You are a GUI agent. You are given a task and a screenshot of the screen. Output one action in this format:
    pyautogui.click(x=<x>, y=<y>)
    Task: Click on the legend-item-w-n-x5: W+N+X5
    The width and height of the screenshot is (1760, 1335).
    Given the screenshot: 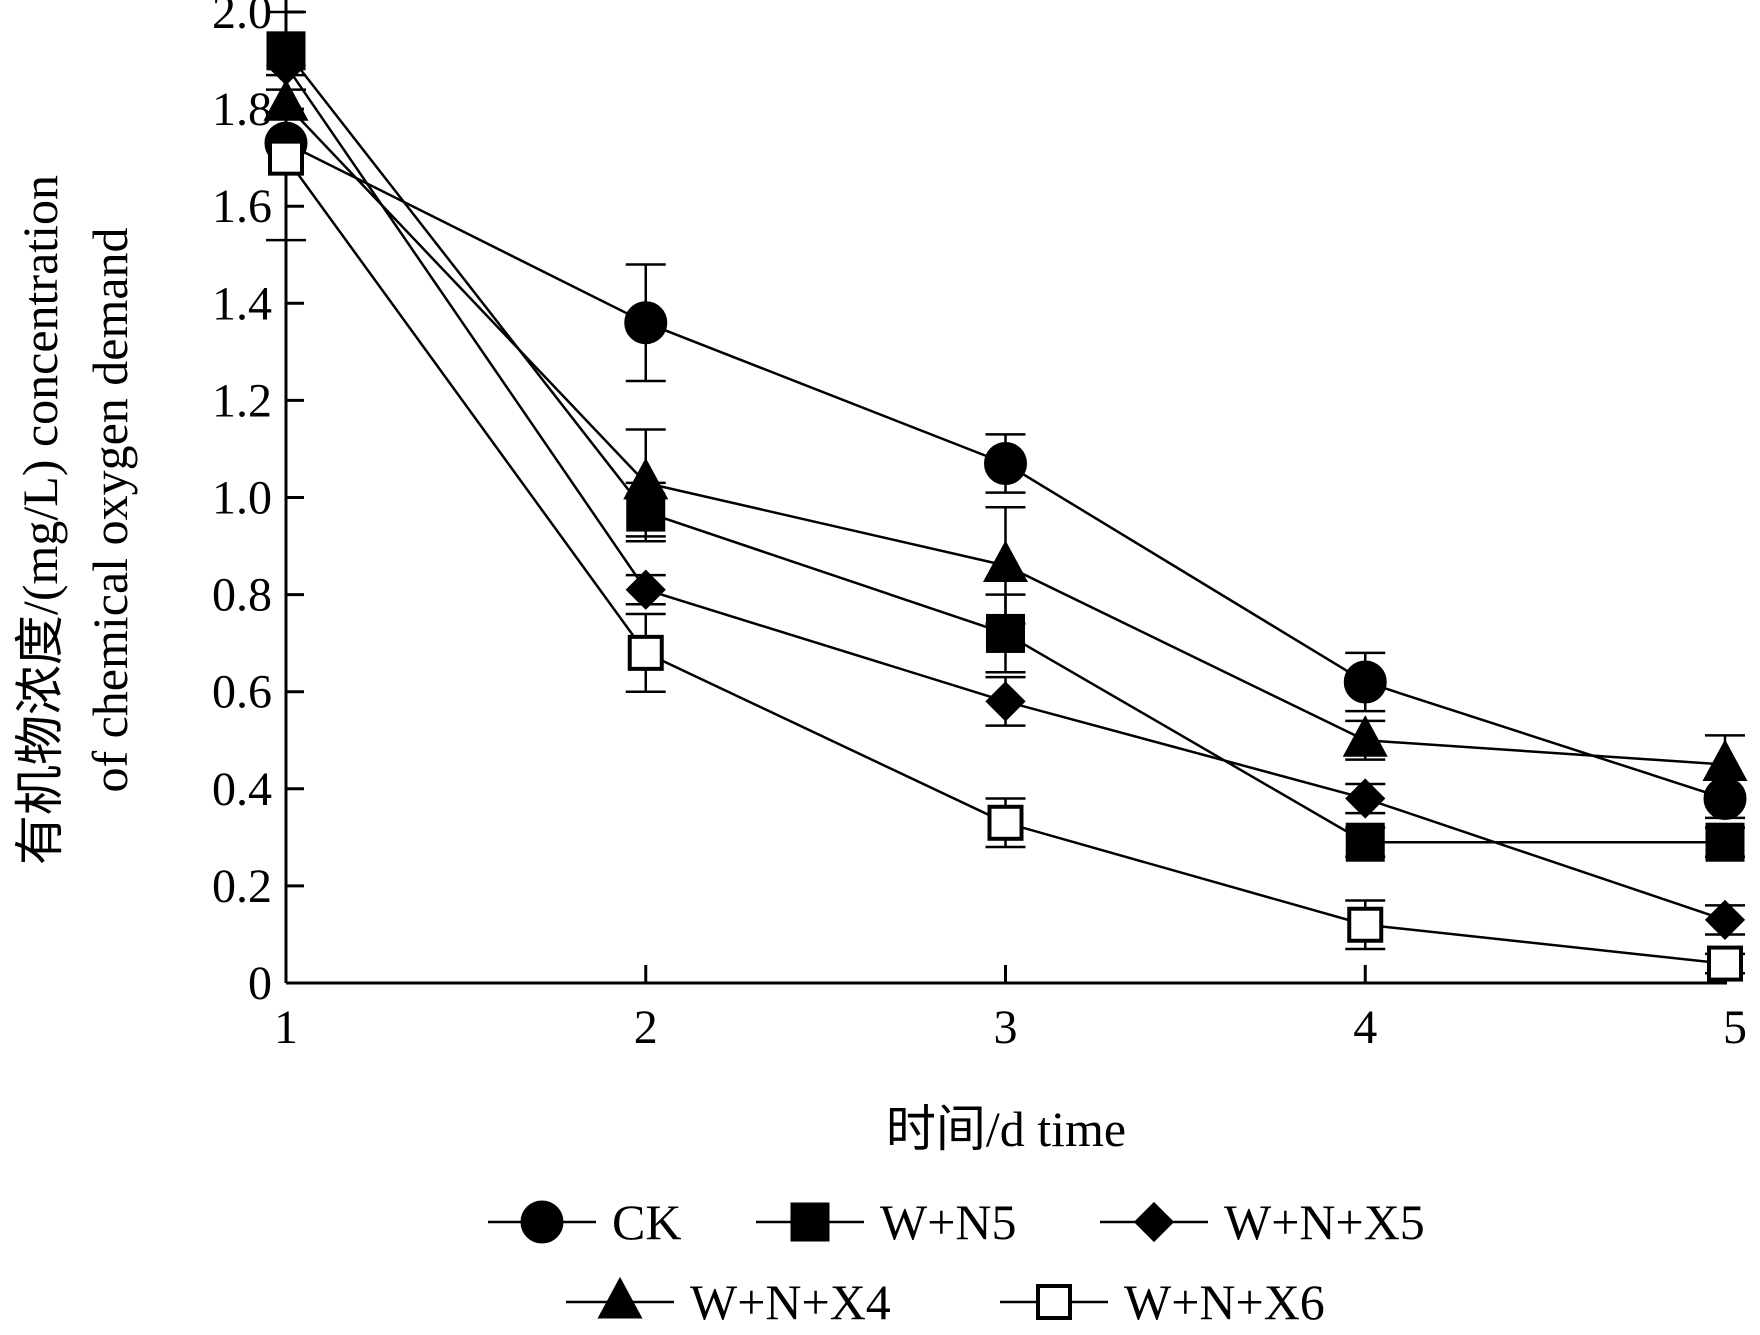 What is the action you would take?
    pyautogui.click(x=1262, y=1222)
    